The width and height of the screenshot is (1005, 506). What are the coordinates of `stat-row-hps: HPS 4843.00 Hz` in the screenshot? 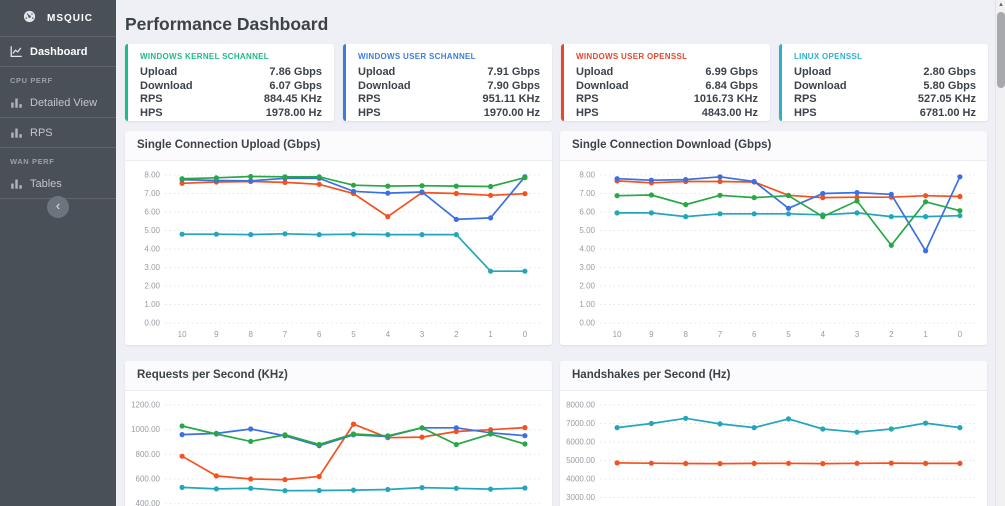 It's located at (667, 114).